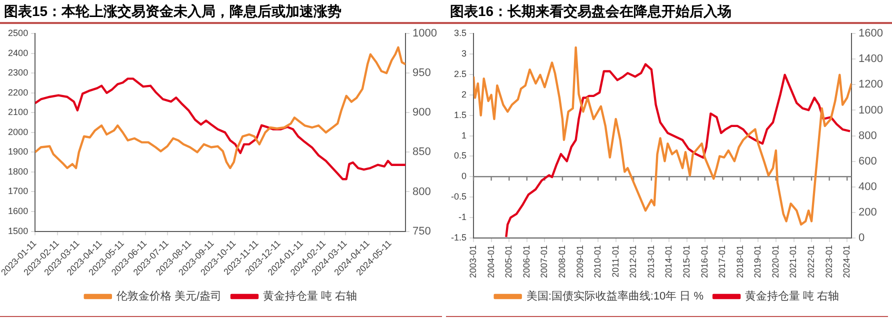 This screenshot has height=322, width=892. What do you see at coordinates (18, 211) in the screenshot?
I see `y-tick-label: 1600` at bounding box center [18, 211].